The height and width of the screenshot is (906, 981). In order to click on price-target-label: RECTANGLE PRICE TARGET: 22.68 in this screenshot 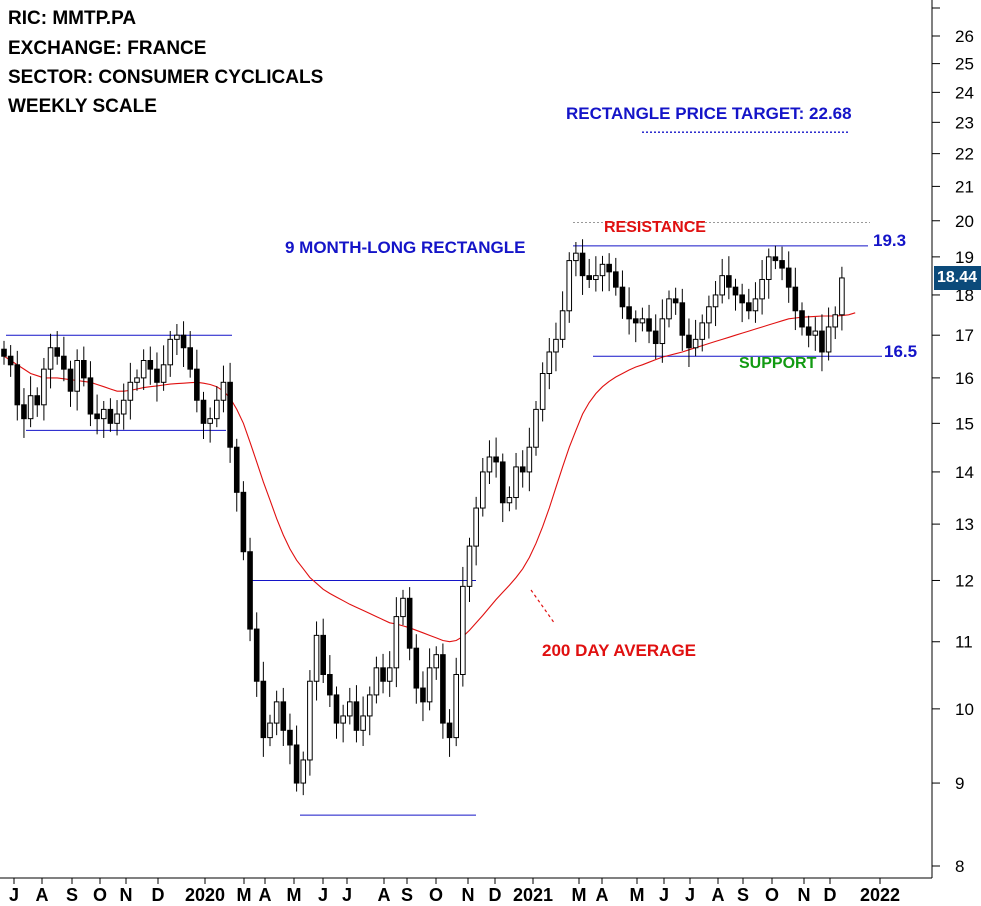, I will do `click(709, 113)`.